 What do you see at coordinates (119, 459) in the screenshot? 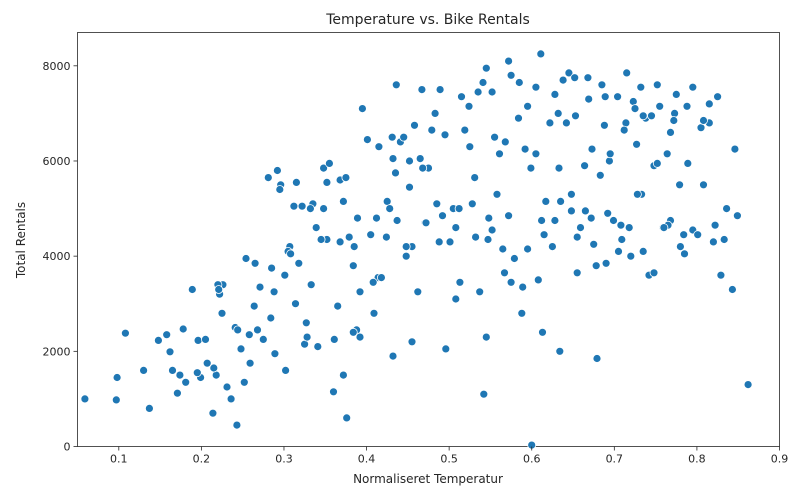
I see `x-tick-label: 0.1` at bounding box center [119, 459].